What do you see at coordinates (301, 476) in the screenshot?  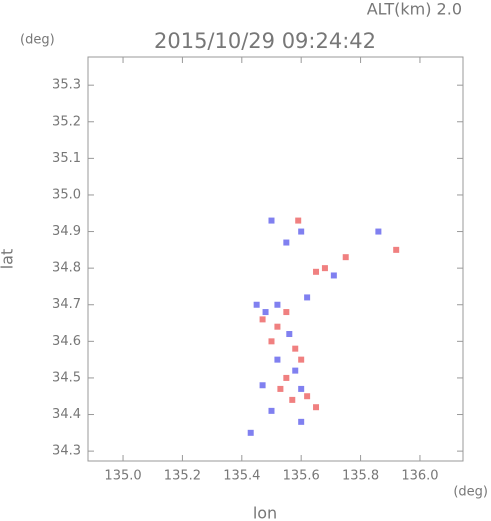 I see `x-tick-label: 135.6` at bounding box center [301, 476].